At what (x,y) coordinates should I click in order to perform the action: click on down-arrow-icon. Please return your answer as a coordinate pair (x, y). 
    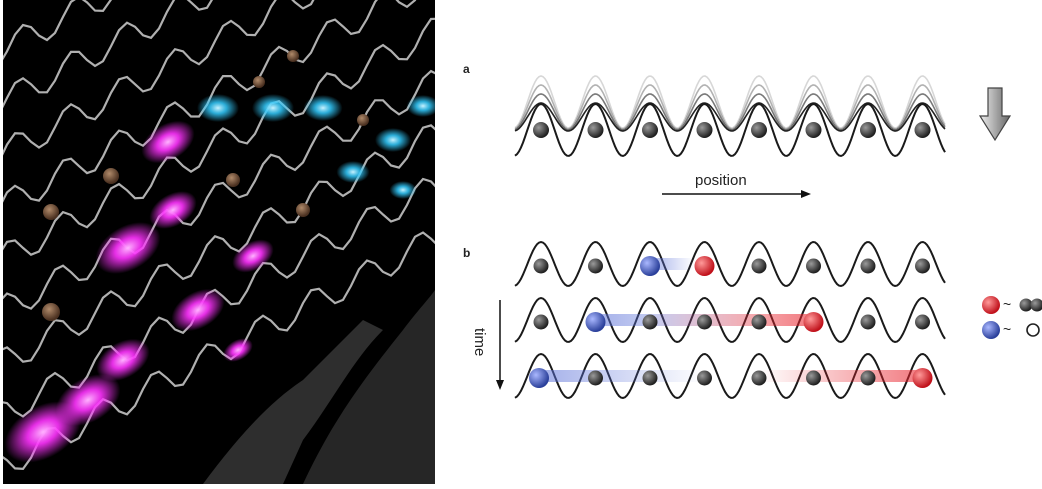
    Looking at the image, I should click on (995, 114).